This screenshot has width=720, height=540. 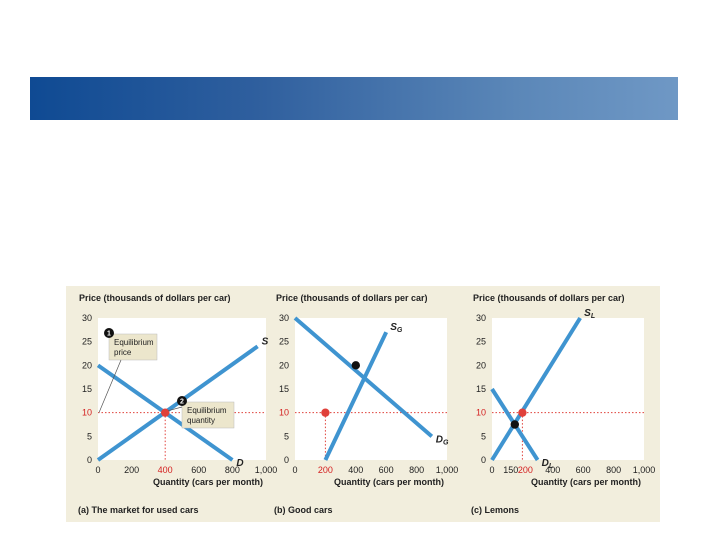 What do you see at coordinates (303, 510) in the screenshot?
I see `panel-b-caption: (b) Good cars` at bounding box center [303, 510].